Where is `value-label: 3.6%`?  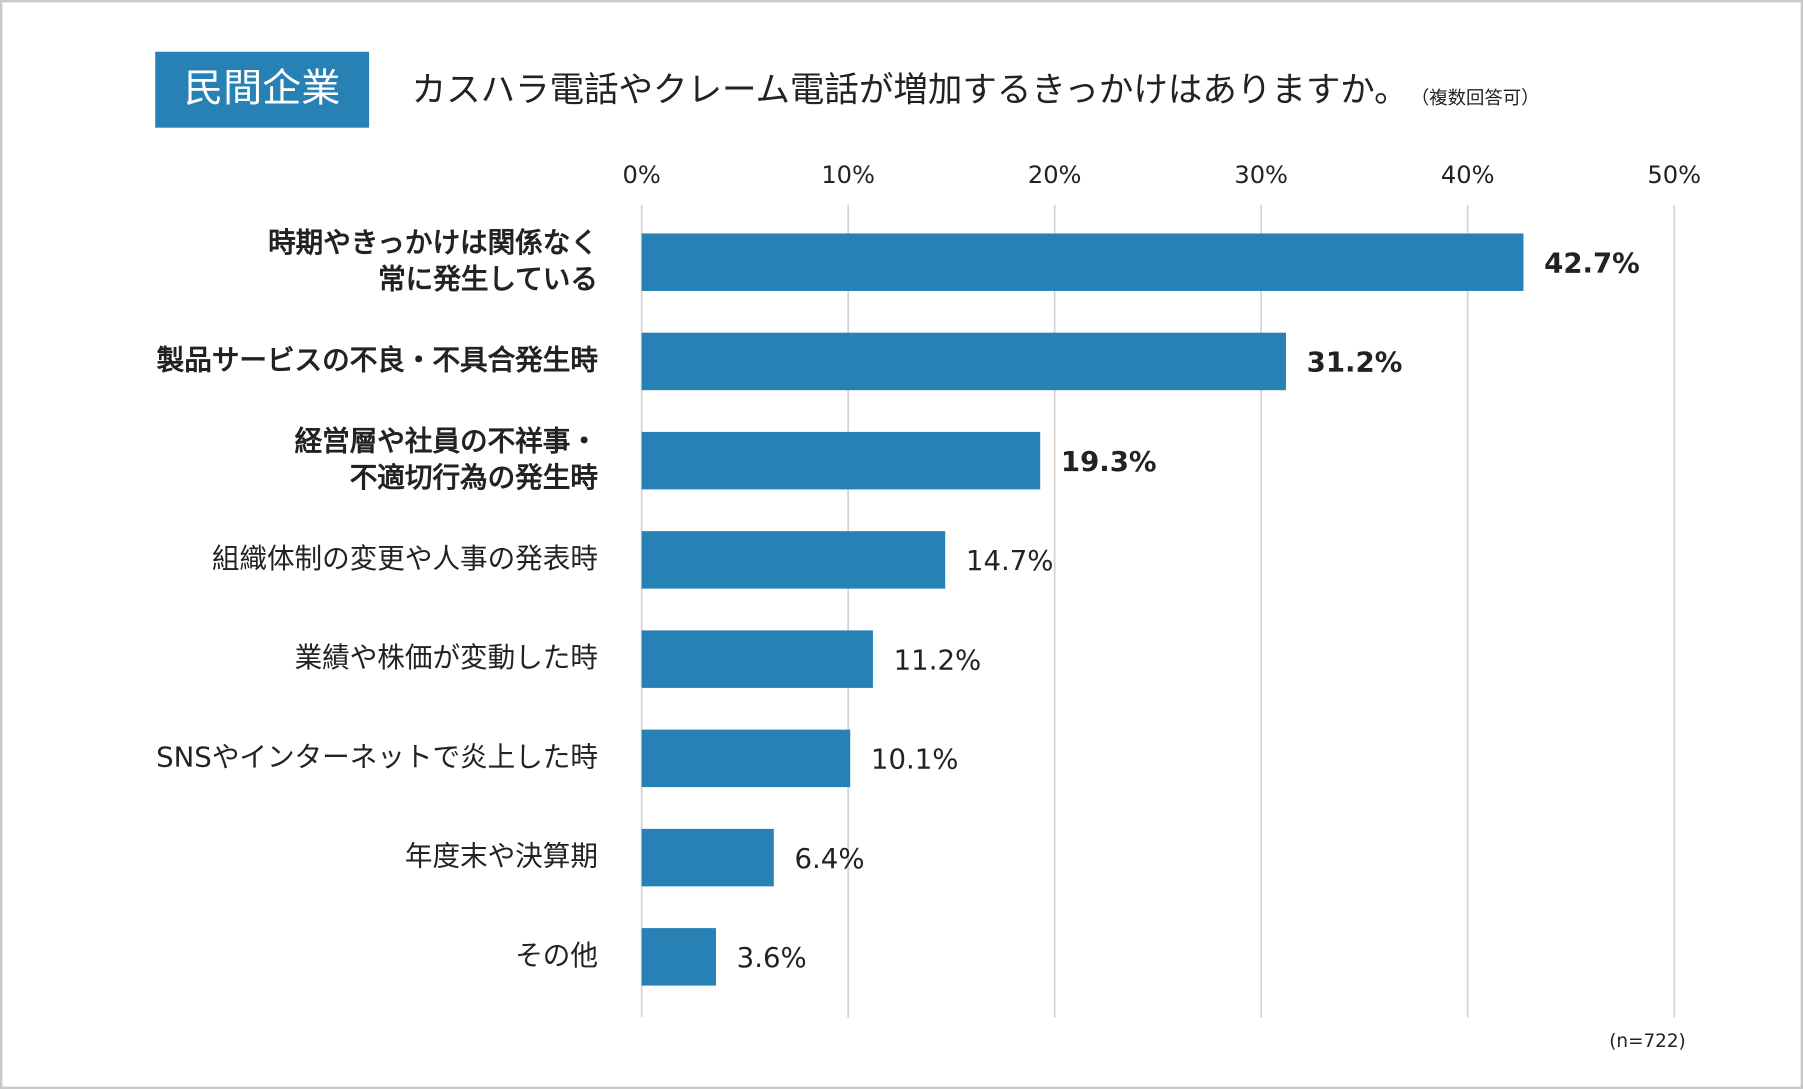
value-label: 3.6% is located at coordinates (772, 957).